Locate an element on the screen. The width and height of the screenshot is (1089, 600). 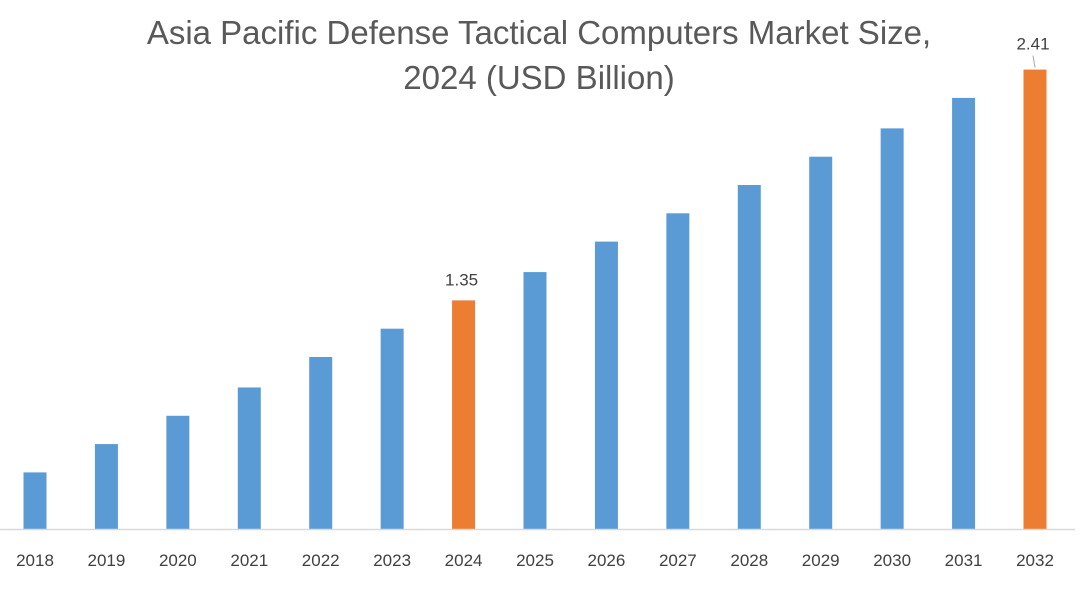
x-tick-label-2025: 2025 is located at coordinates (535, 560).